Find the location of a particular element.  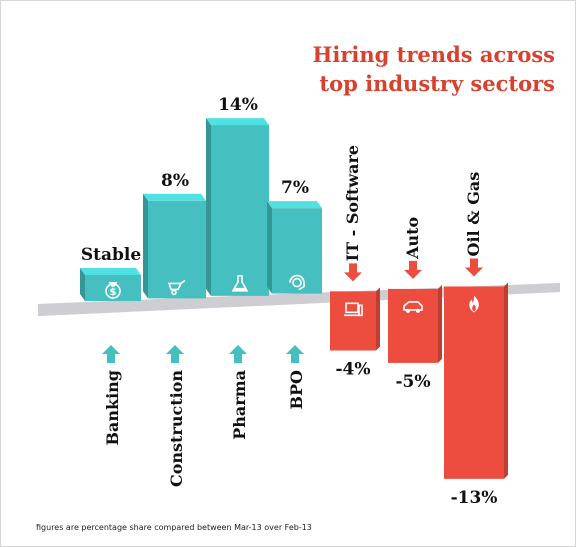

bar-group-pharma: 14% Pharma is located at coordinates (237, 267).